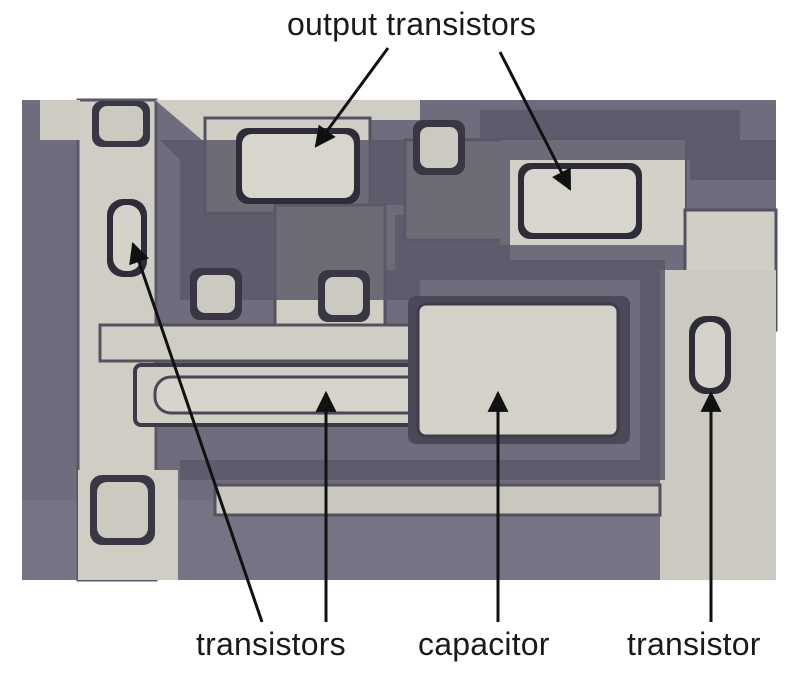  I want to click on capacitor-plate, so click(519, 370).